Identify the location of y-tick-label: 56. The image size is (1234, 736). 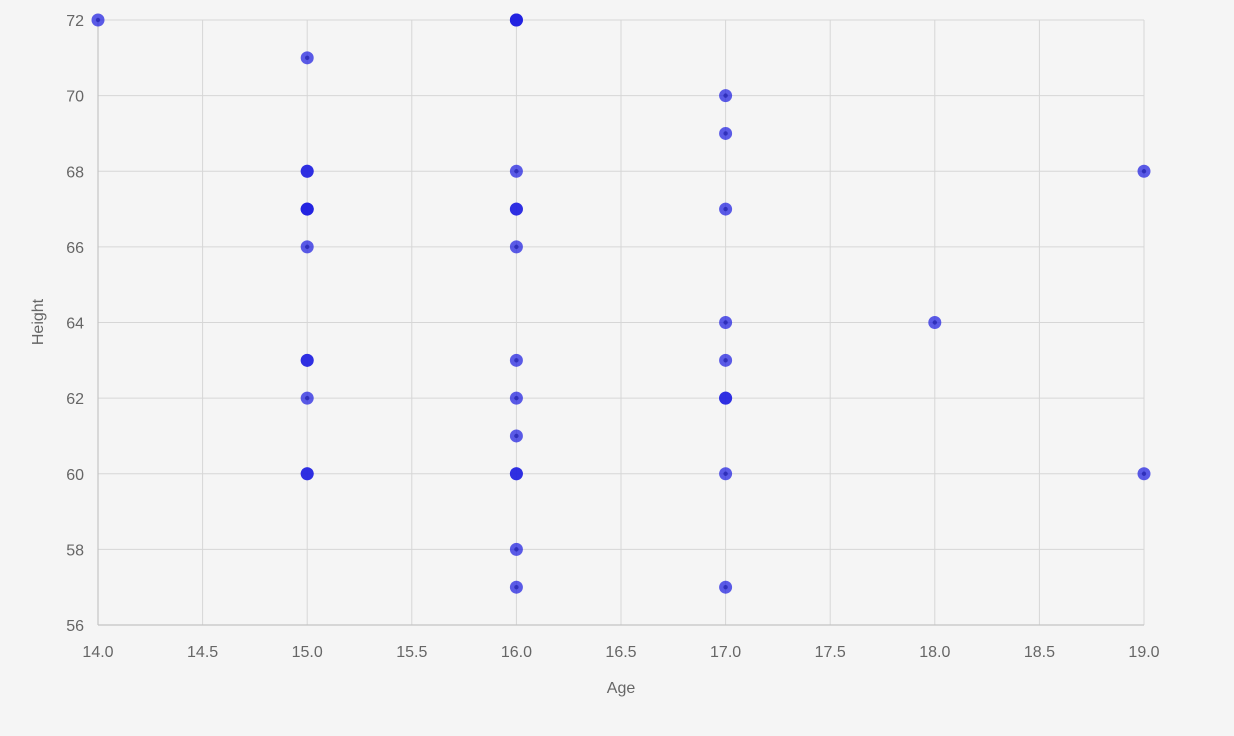
(75, 626).